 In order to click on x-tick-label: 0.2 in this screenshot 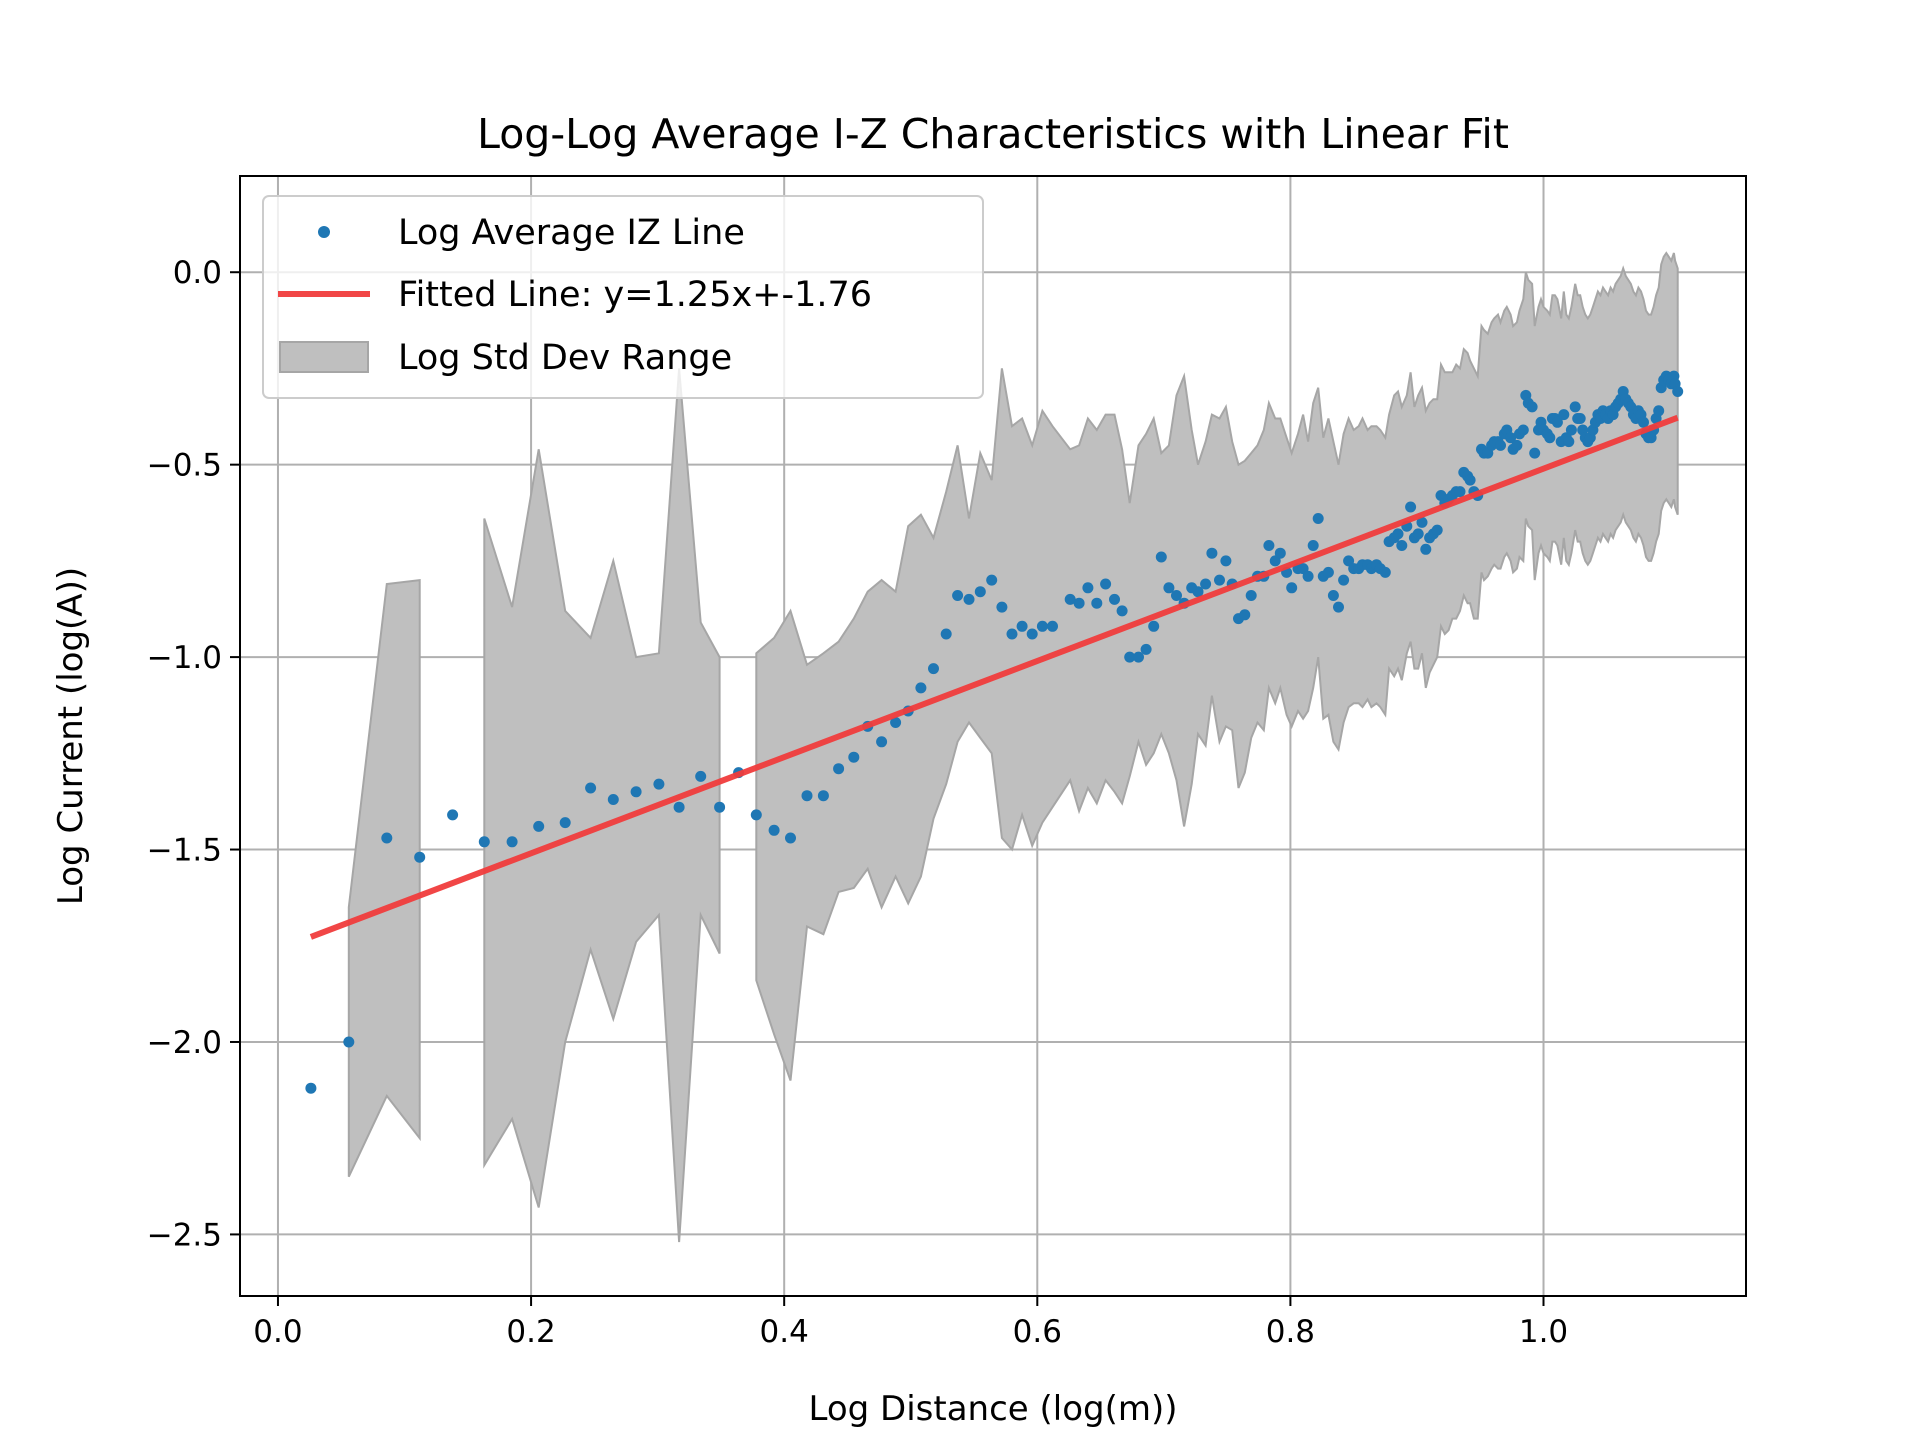, I will do `click(530, 1332)`.